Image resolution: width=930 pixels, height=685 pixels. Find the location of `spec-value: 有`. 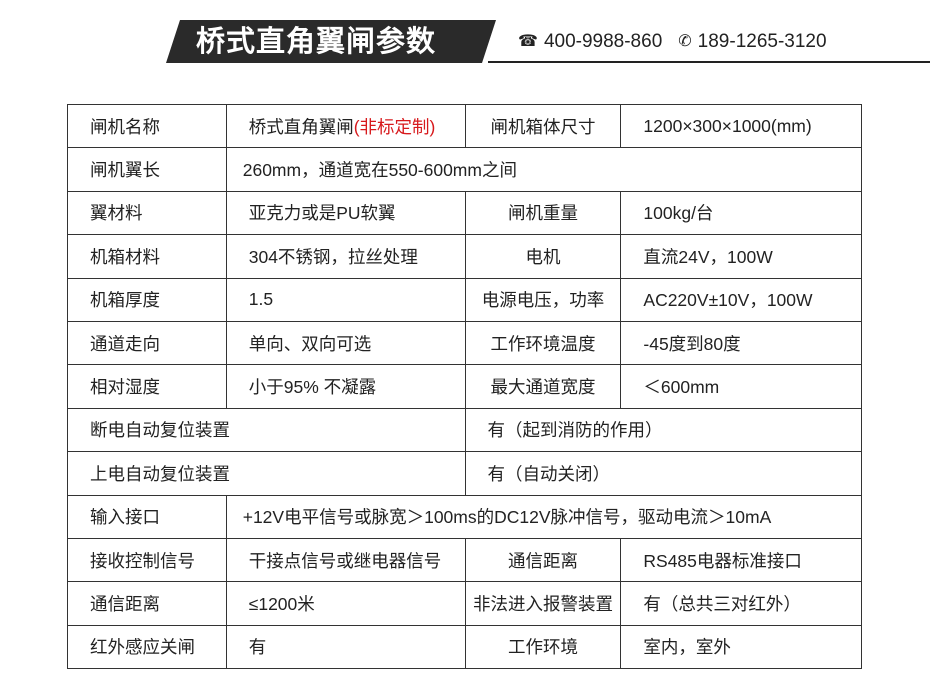

spec-value: 有 is located at coordinates (345, 647).